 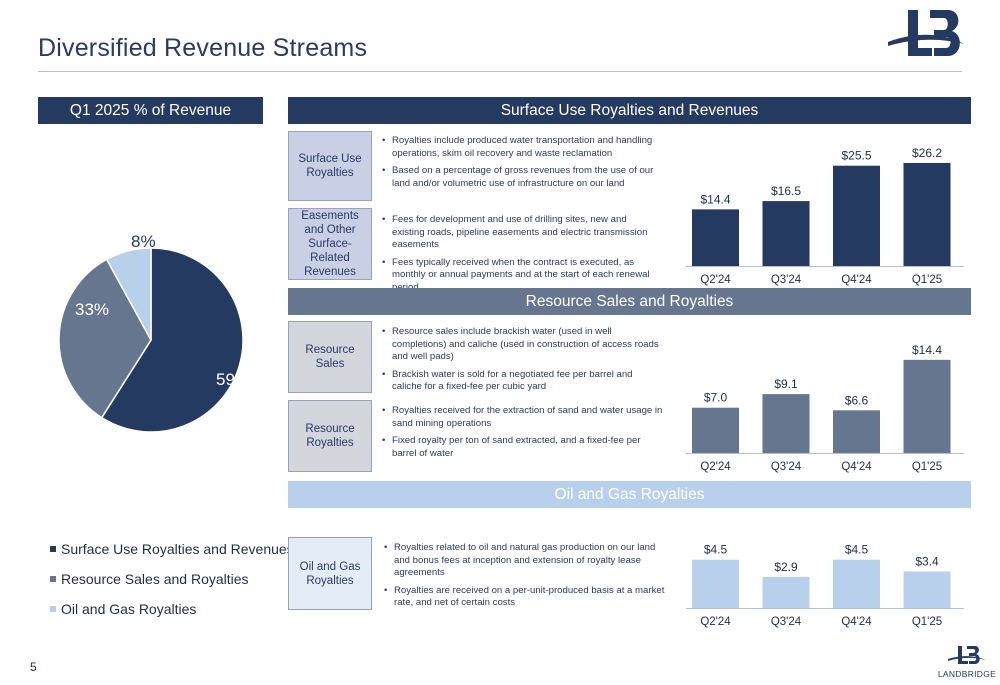 I want to click on resource-royalties-box: Resource Royalties, so click(x=330, y=436).